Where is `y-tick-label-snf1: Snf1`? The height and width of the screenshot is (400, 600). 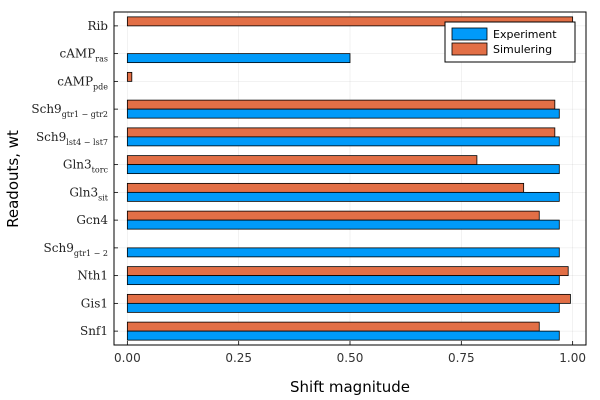 y-tick-label-snf1: Snf1 is located at coordinates (94, 331).